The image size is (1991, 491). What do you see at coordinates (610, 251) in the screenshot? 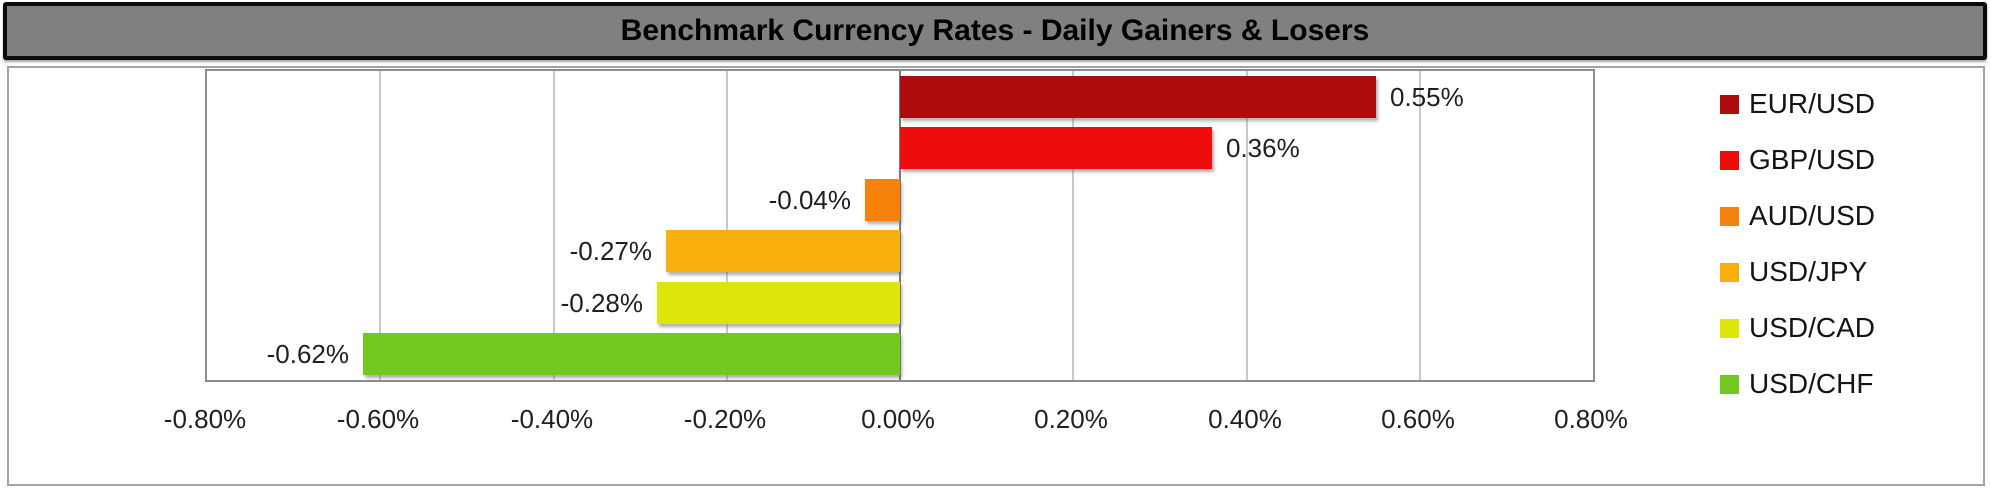
I see `bar-value-label-usd-jpy: -0.27%` at bounding box center [610, 251].